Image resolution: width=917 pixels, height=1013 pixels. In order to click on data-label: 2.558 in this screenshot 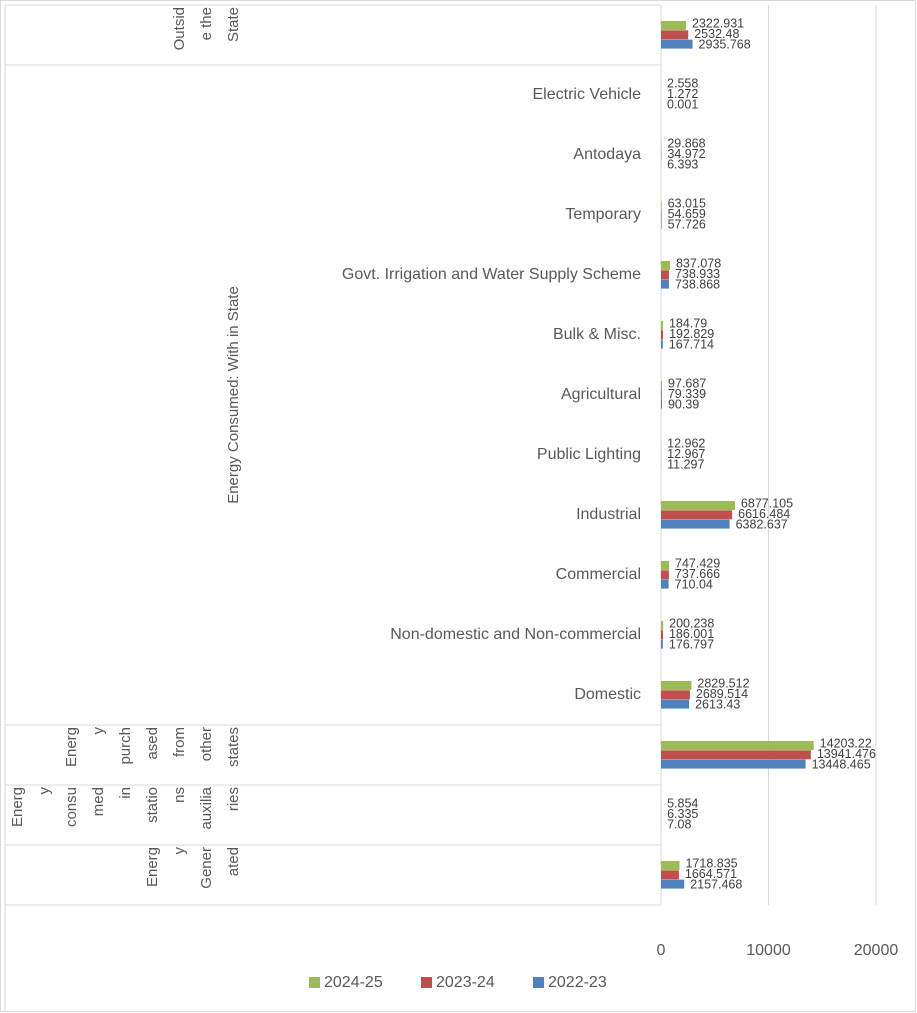, I will do `click(682, 83)`.